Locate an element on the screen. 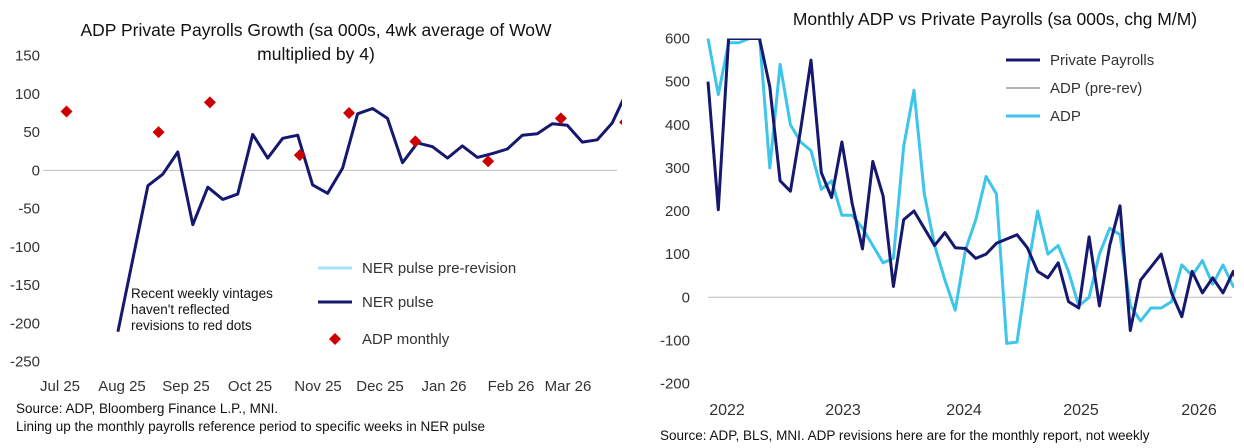 The height and width of the screenshot is (448, 1244). x-tick-label: 2025 is located at coordinates (1081, 410).